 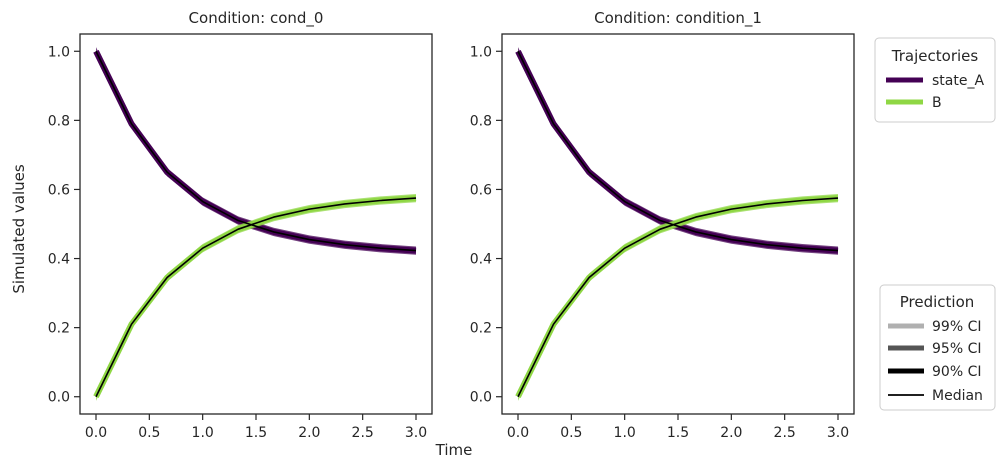 What do you see at coordinates (937, 103) in the screenshot?
I see `legend-label-b: B` at bounding box center [937, 103].